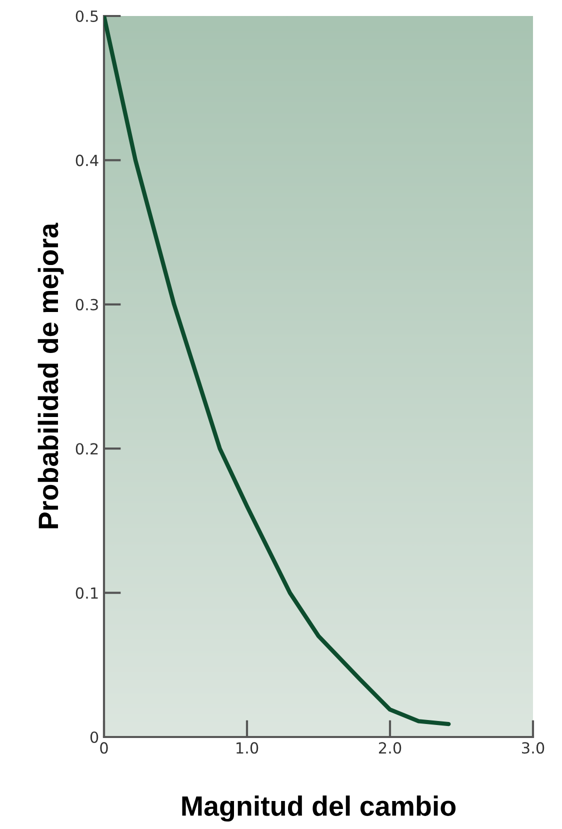 The height and width of the screenshot is (829, 562). I want to click on x-tick-label: 0, so click(104, 748).